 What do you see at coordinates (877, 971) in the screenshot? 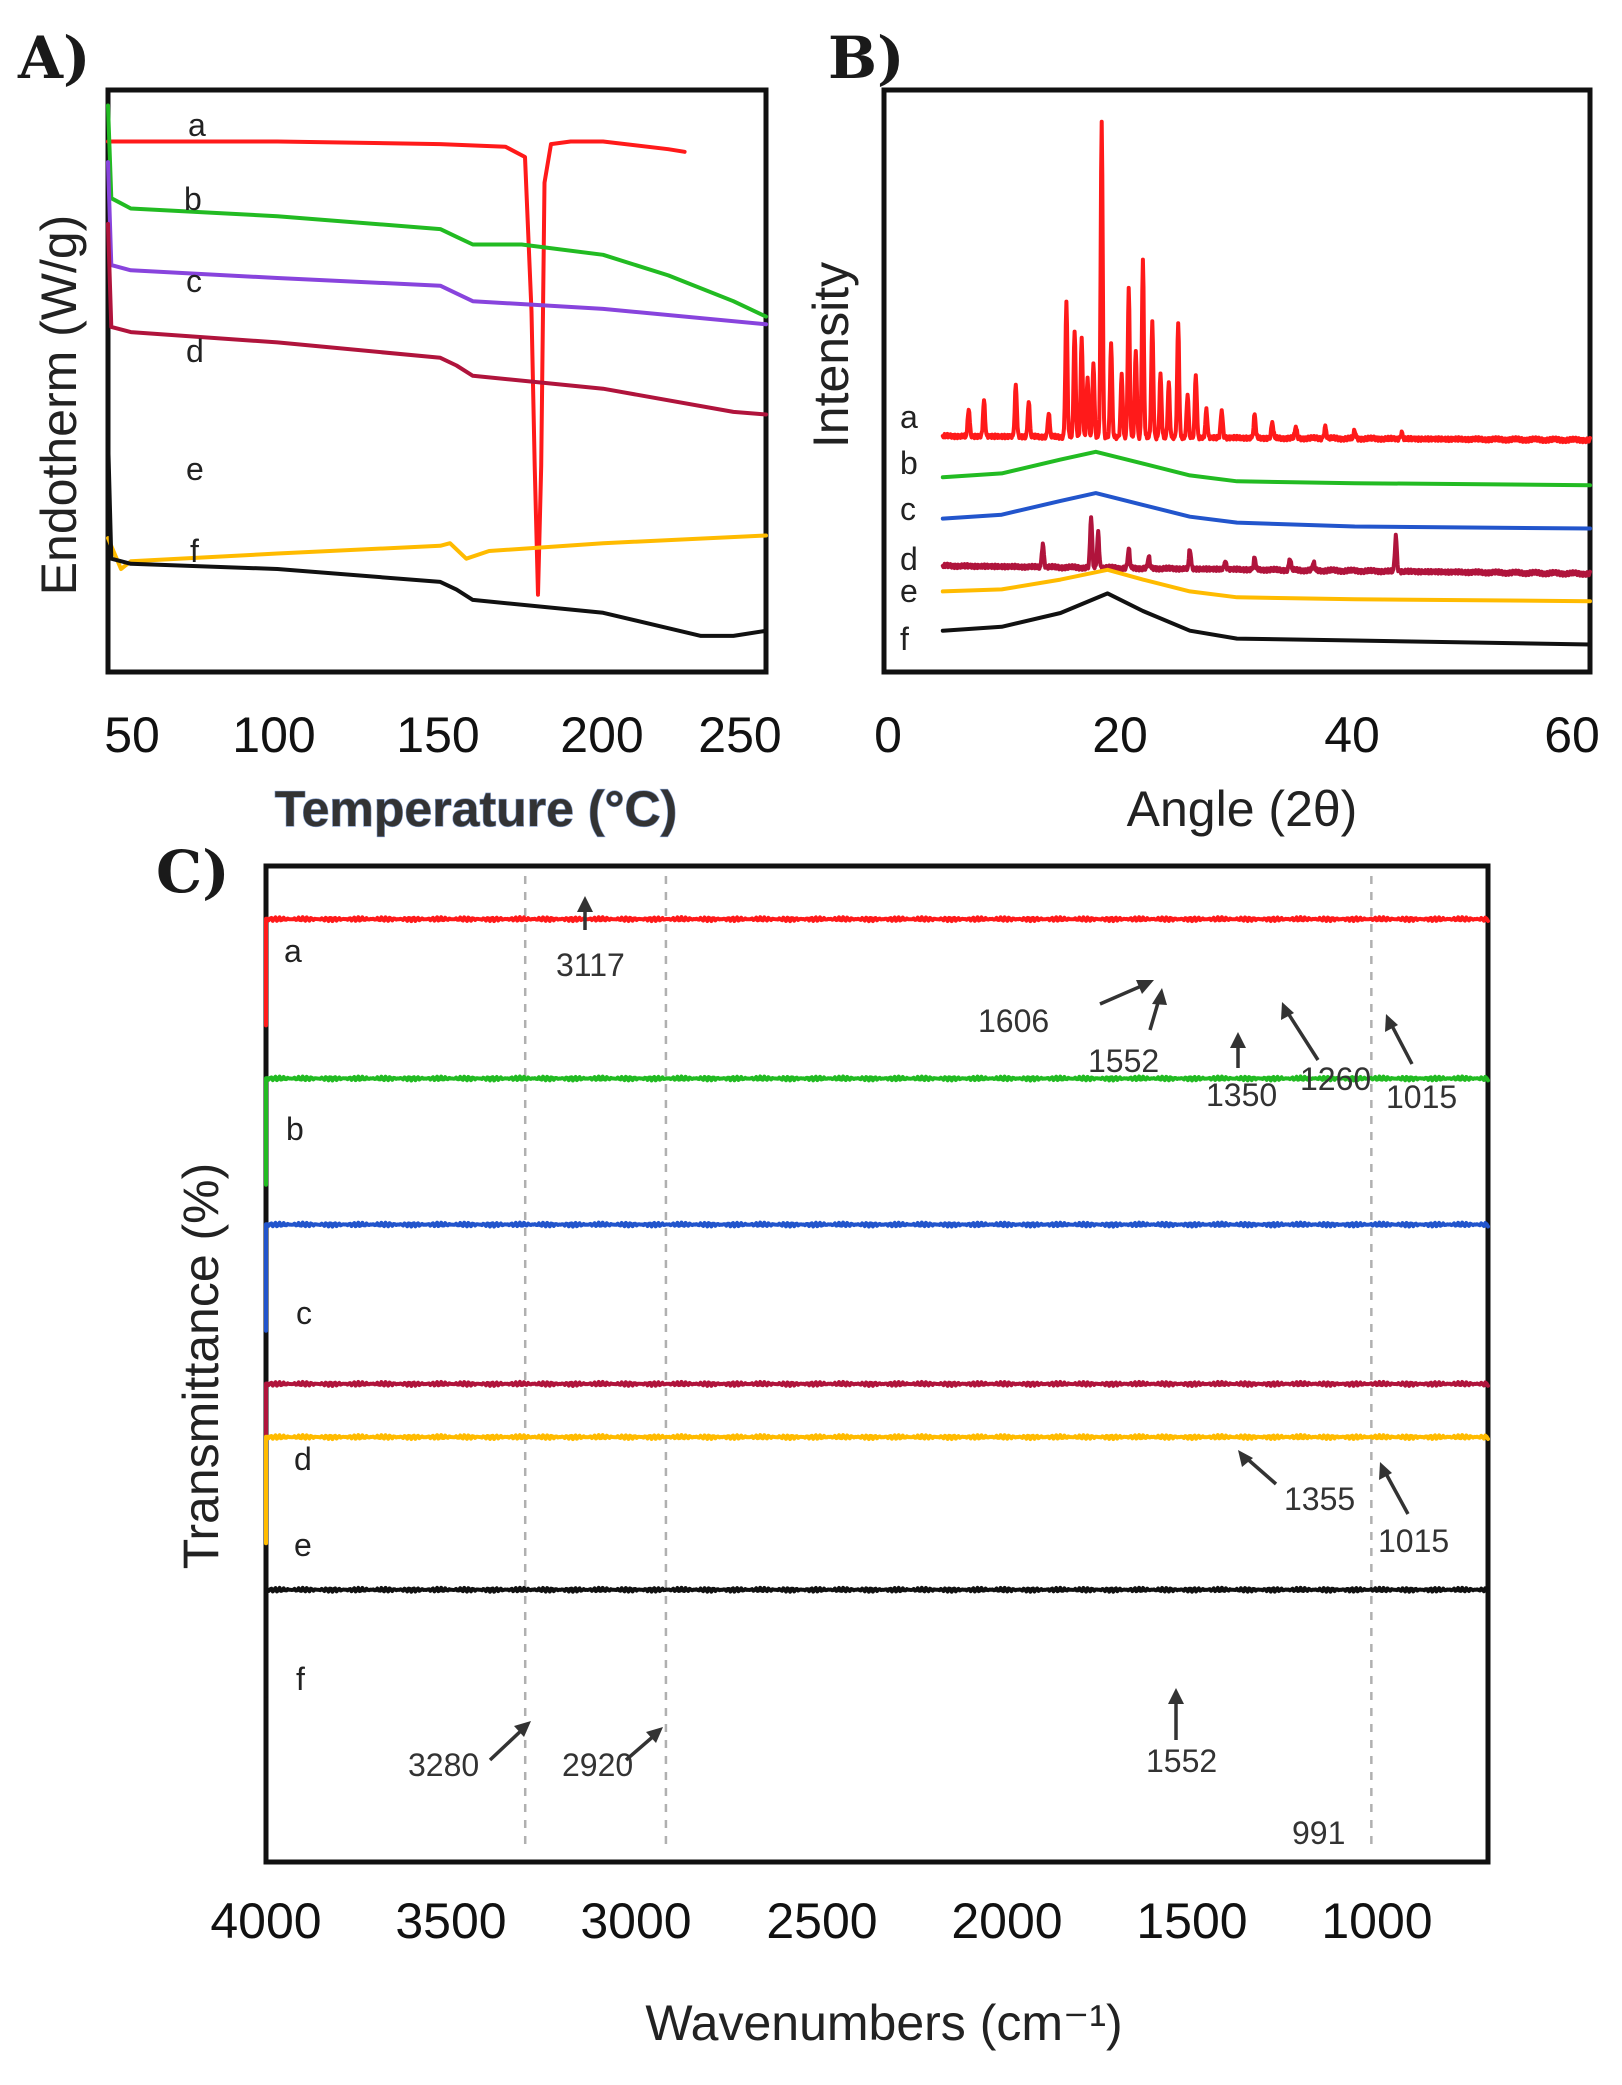
I see `ftir-curve-a` at bounding box center [877, 971].